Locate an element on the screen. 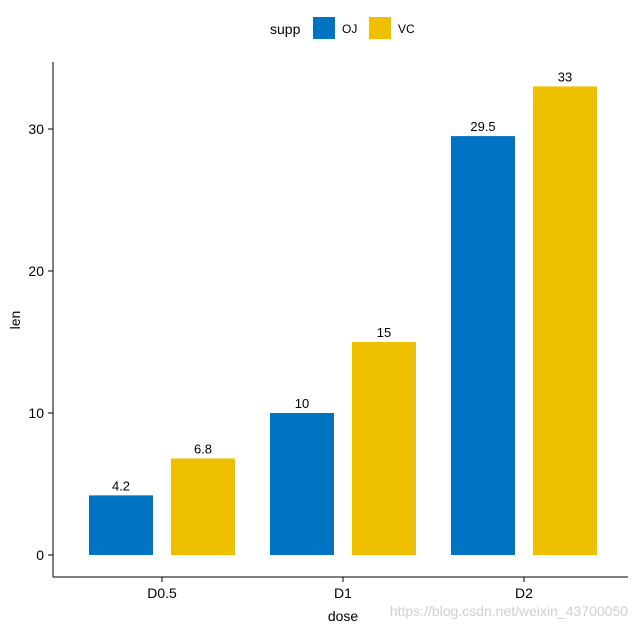  x-tick-label: D0.5 is located at coordinates (162, 593).